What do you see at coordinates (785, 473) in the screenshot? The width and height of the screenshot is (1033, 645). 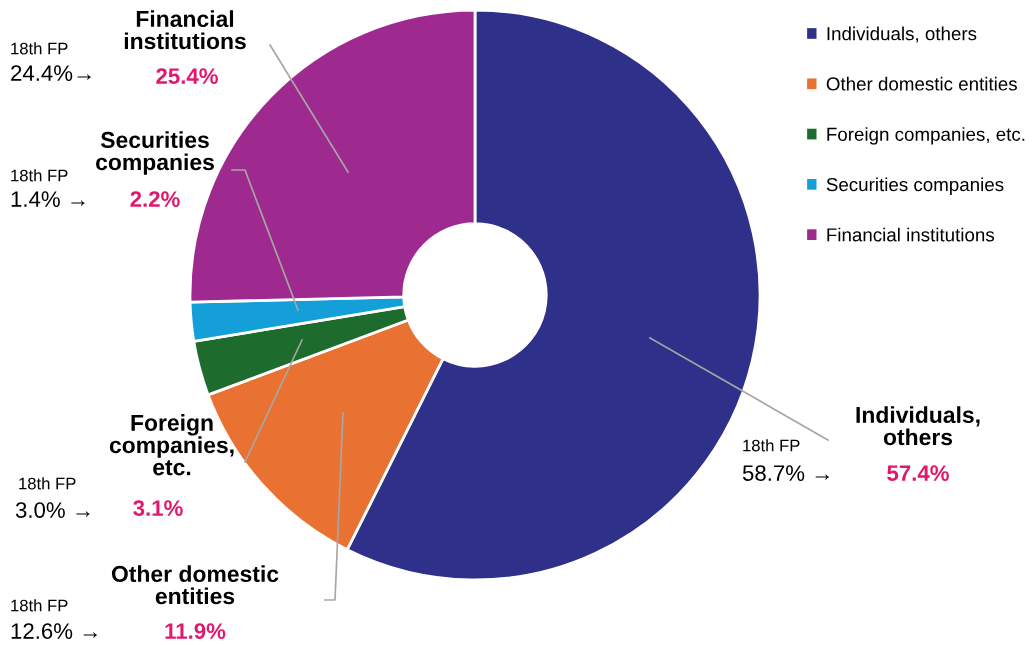 I see `text: 58.7% →` at bounding box center [785, 473].